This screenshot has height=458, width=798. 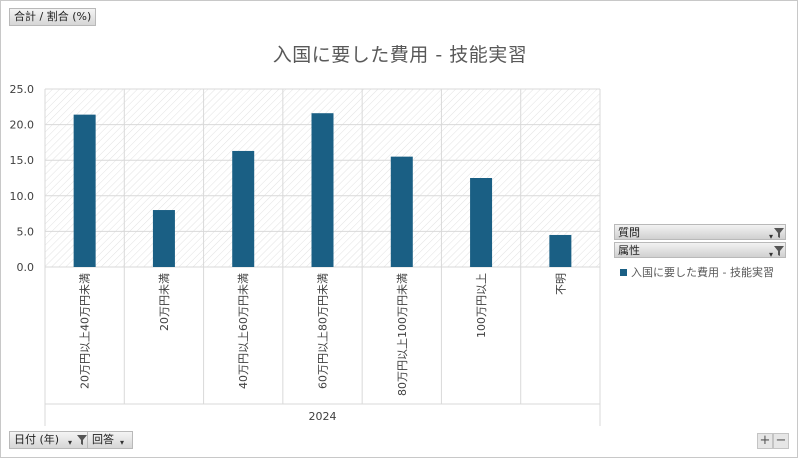 I want to click on x-group-label: 2024, so click(x=323, y=416).